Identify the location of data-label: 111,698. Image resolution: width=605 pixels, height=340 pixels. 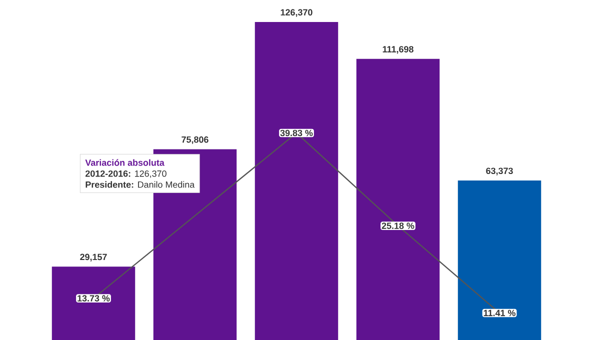
(398, 50).